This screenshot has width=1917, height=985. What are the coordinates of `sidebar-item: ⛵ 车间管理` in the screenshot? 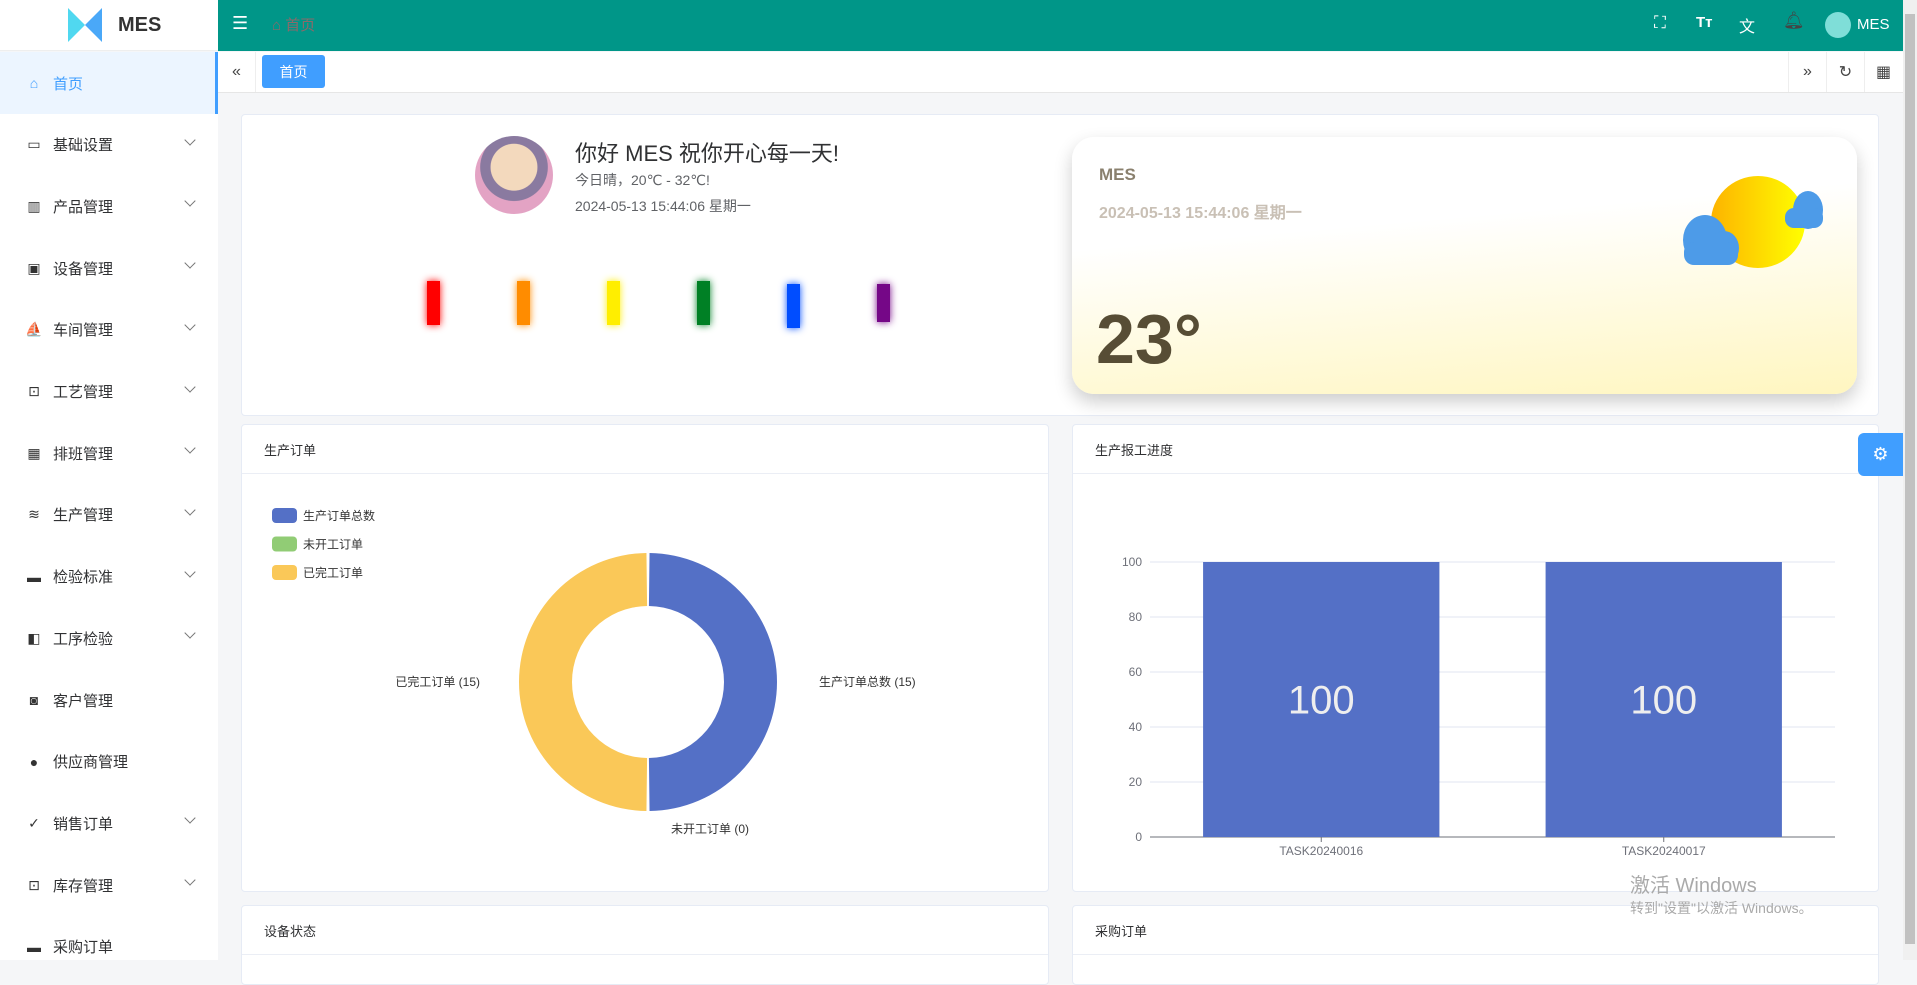 It's located at (109, 330).